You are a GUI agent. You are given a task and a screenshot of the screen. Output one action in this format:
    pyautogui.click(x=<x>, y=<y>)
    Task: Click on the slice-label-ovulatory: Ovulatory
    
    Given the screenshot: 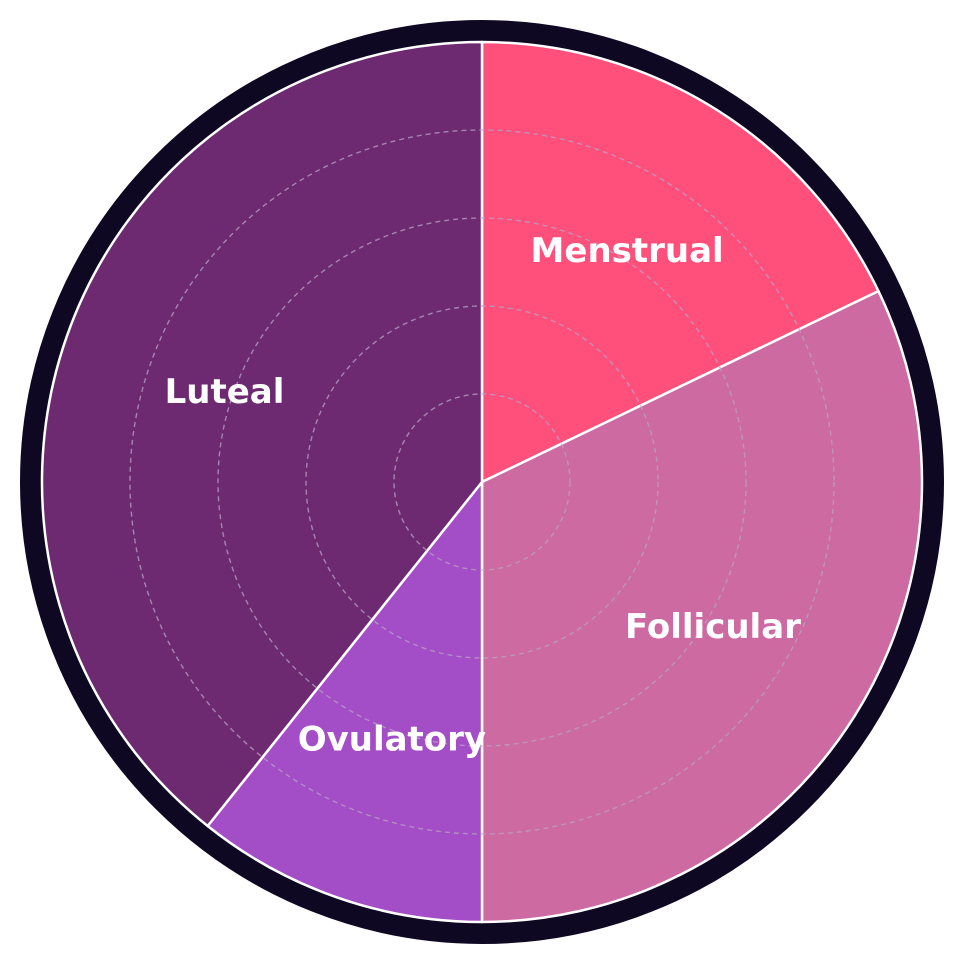 What is the action you would take?
    pyautogui.click(x=392, y=739)
    